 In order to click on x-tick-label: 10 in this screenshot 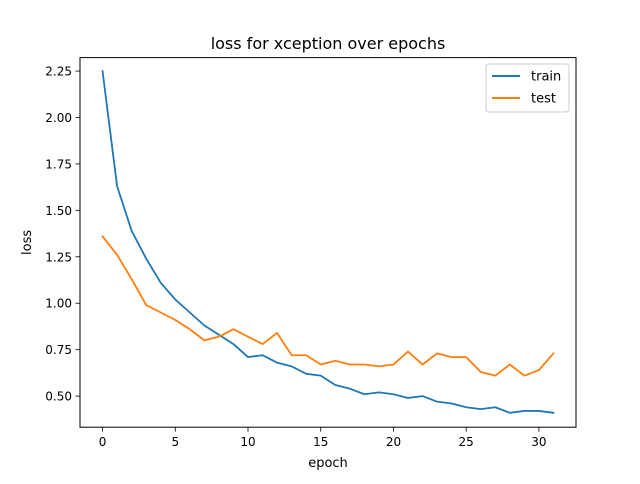, I will do `click(247, 442)`.